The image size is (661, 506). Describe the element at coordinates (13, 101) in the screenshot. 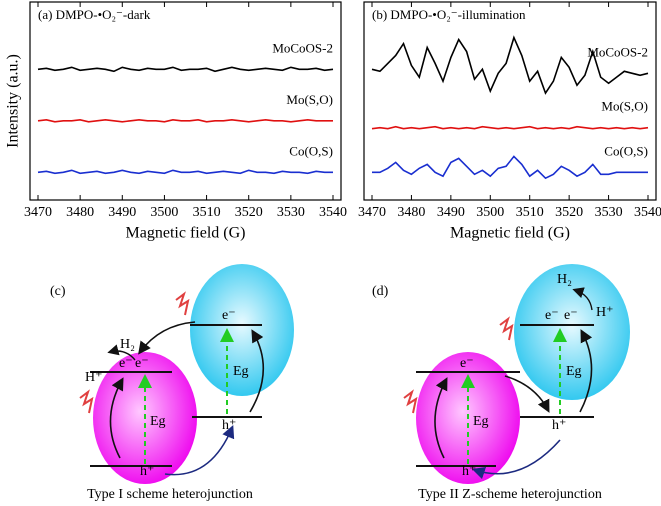

I see `y-axis-label: Intensity (a.u.)` at that location.